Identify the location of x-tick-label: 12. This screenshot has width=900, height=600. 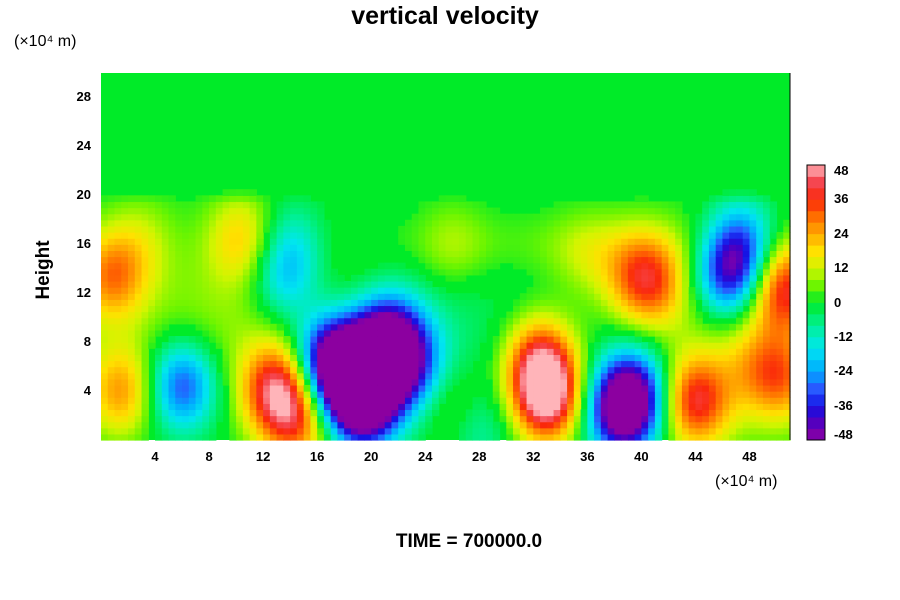
(263, 456).